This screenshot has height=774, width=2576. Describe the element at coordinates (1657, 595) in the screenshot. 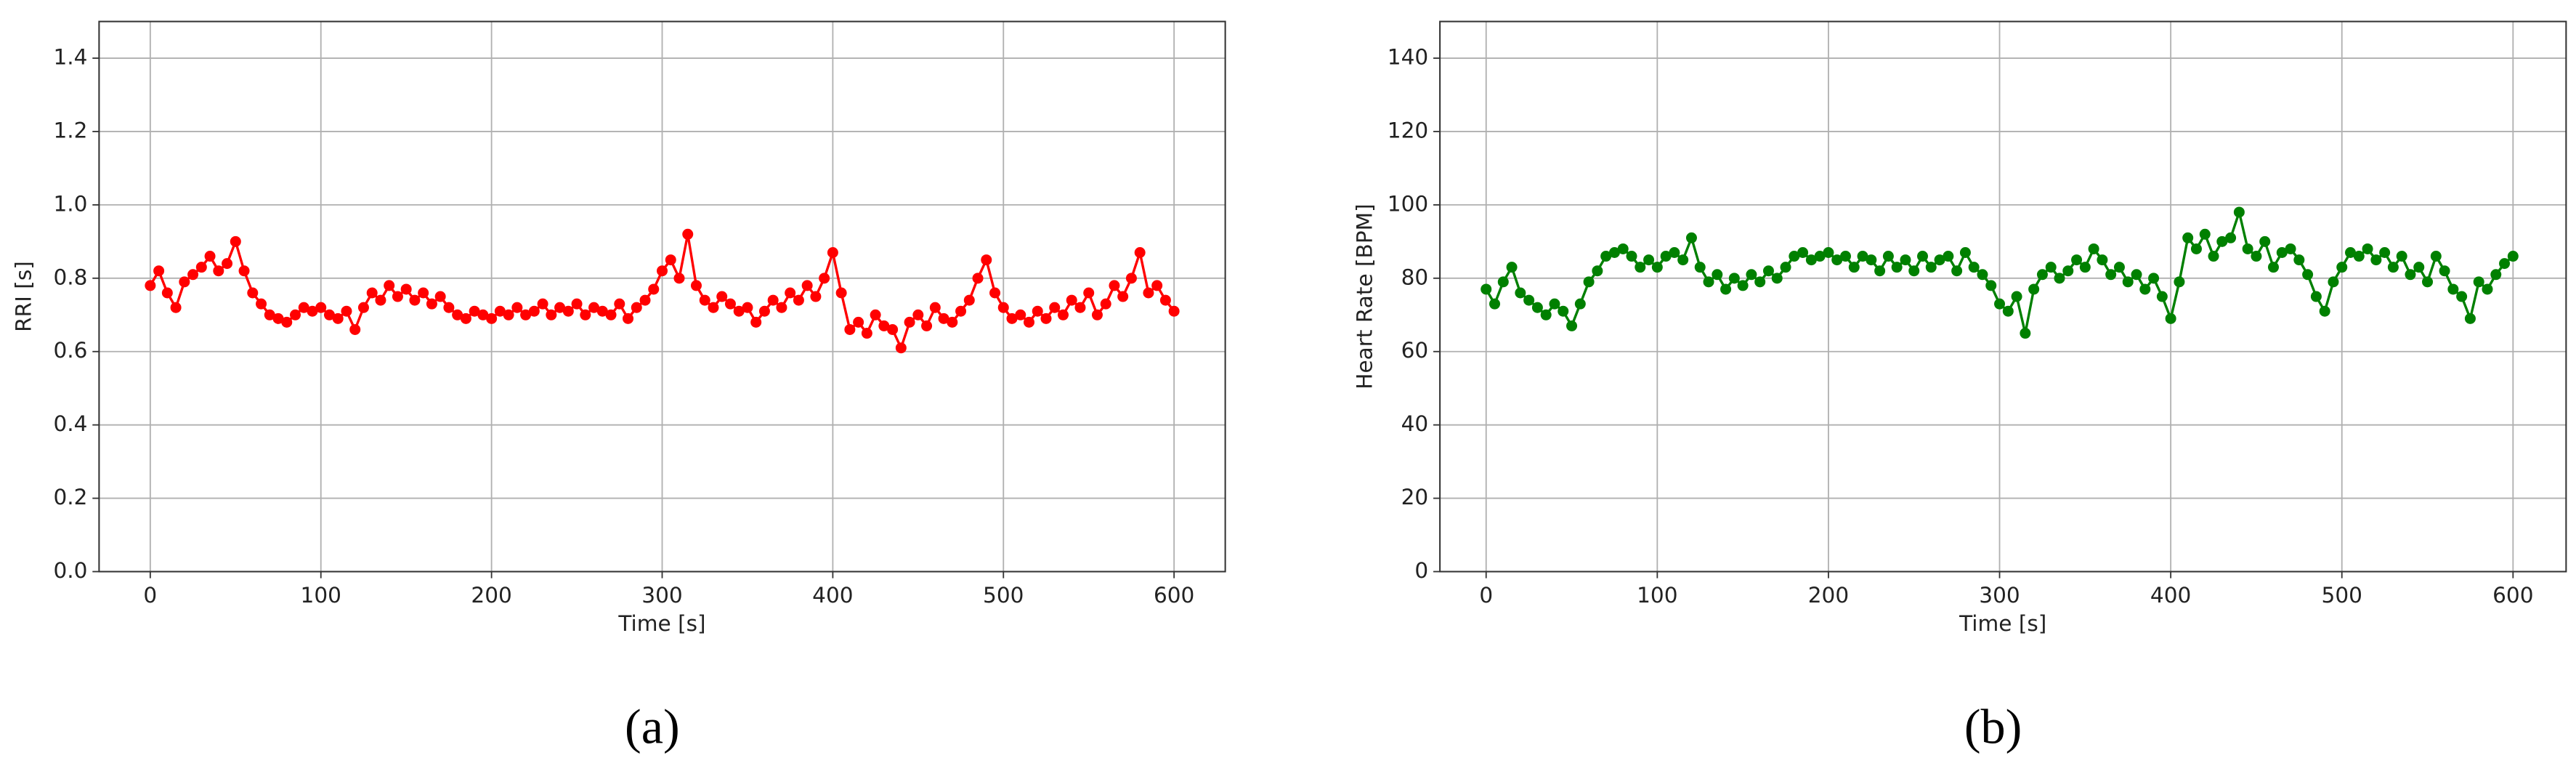

I see `x-tick-label: 100` at that location.